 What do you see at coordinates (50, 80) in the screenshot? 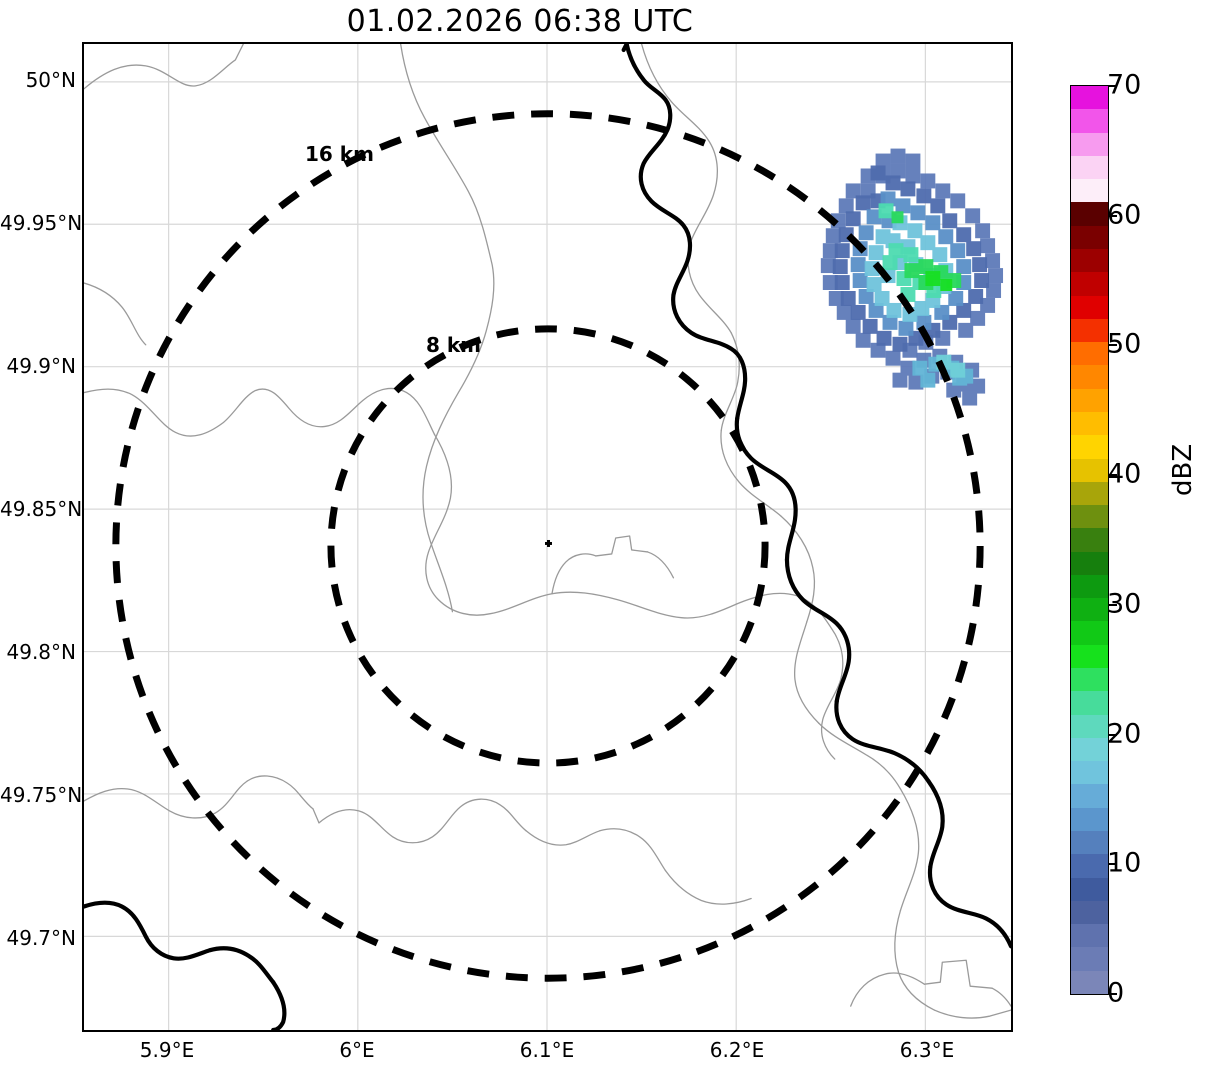
I see `y-tick-label-50: 50°N` at bounding box center [50, 80].